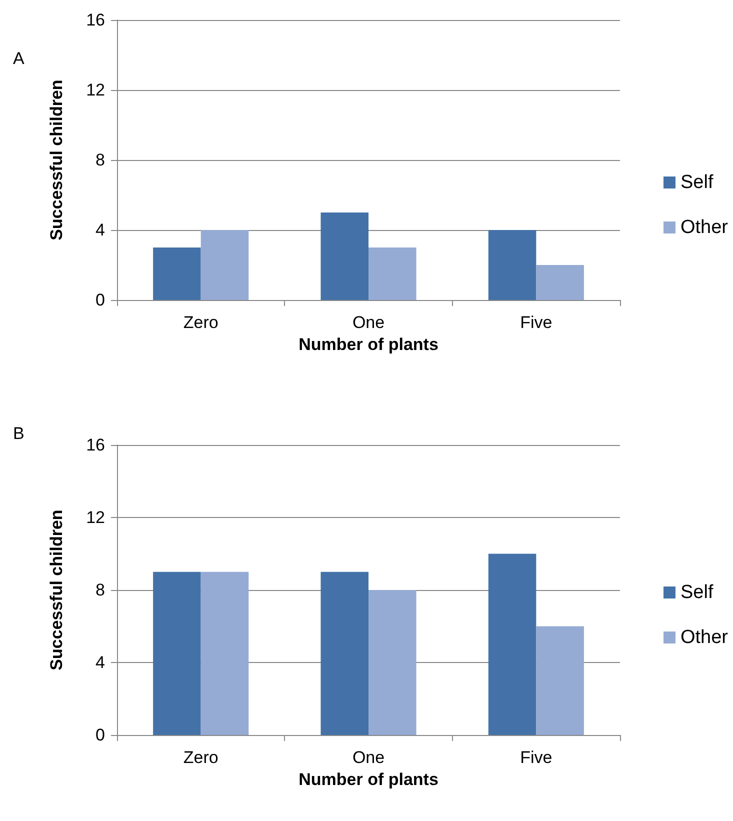 The height and width of the screenshot is (821, 733). I want to click on text: A, so click(19, 58).